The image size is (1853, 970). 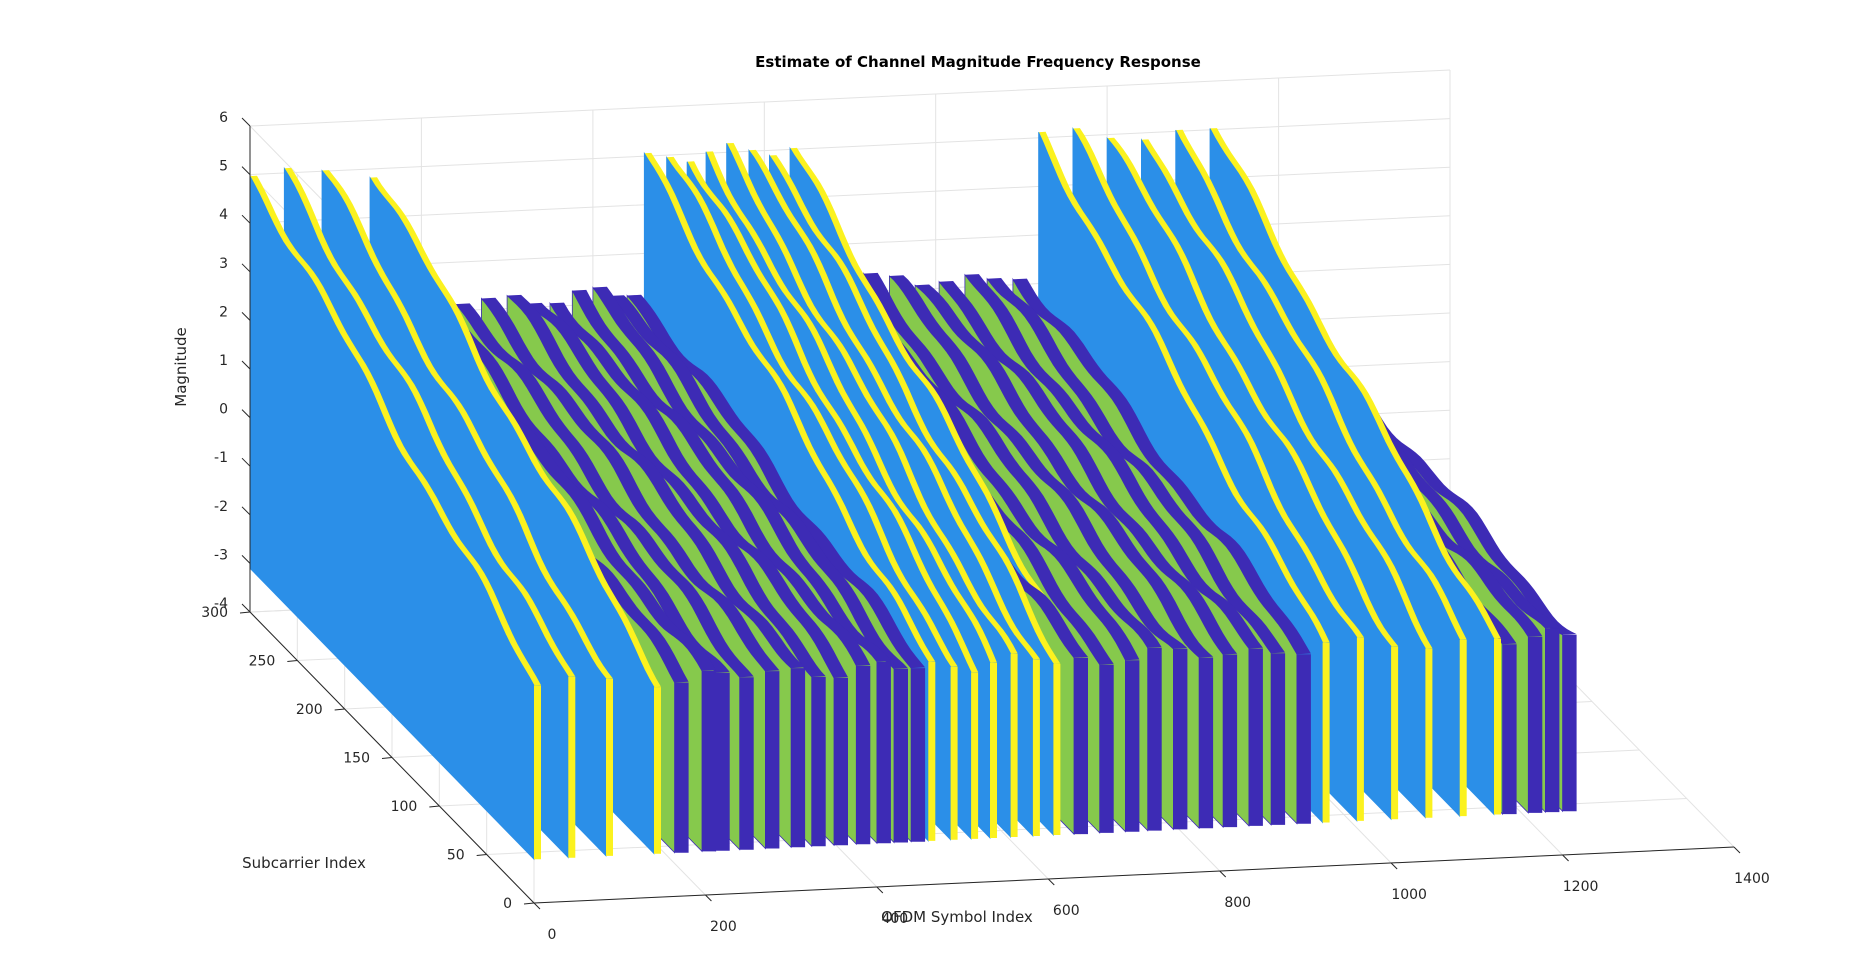 I want to click on z-tick-label: 3, so click(x=223, y=264).